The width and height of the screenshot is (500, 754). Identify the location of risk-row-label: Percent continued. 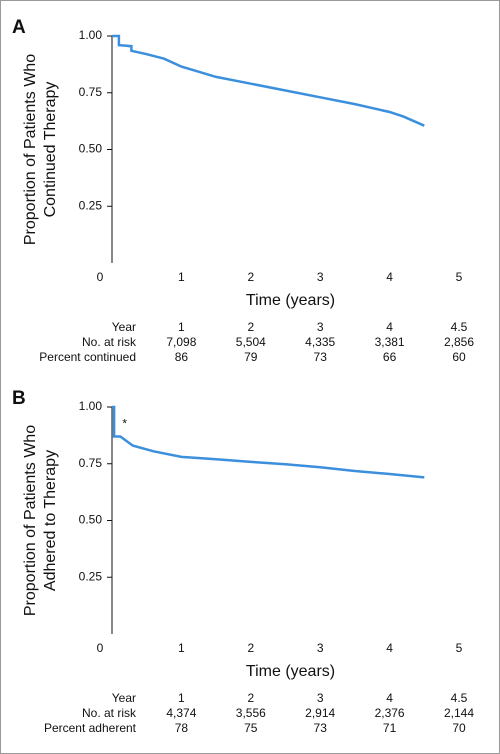
(87, 357).